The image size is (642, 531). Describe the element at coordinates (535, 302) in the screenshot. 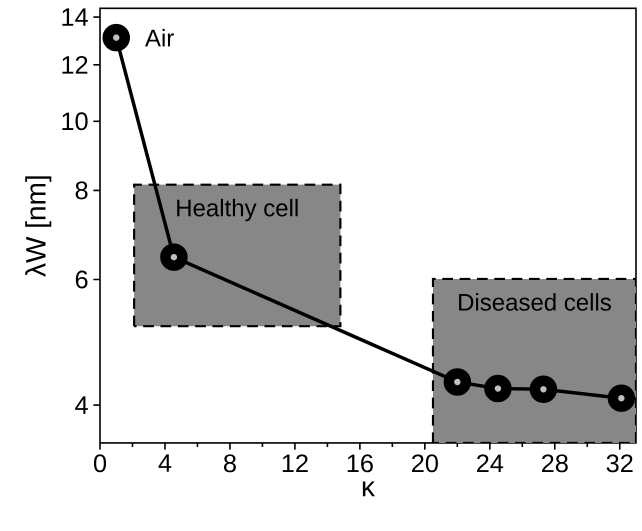

I see `band-label: Diseased cells` at that location.